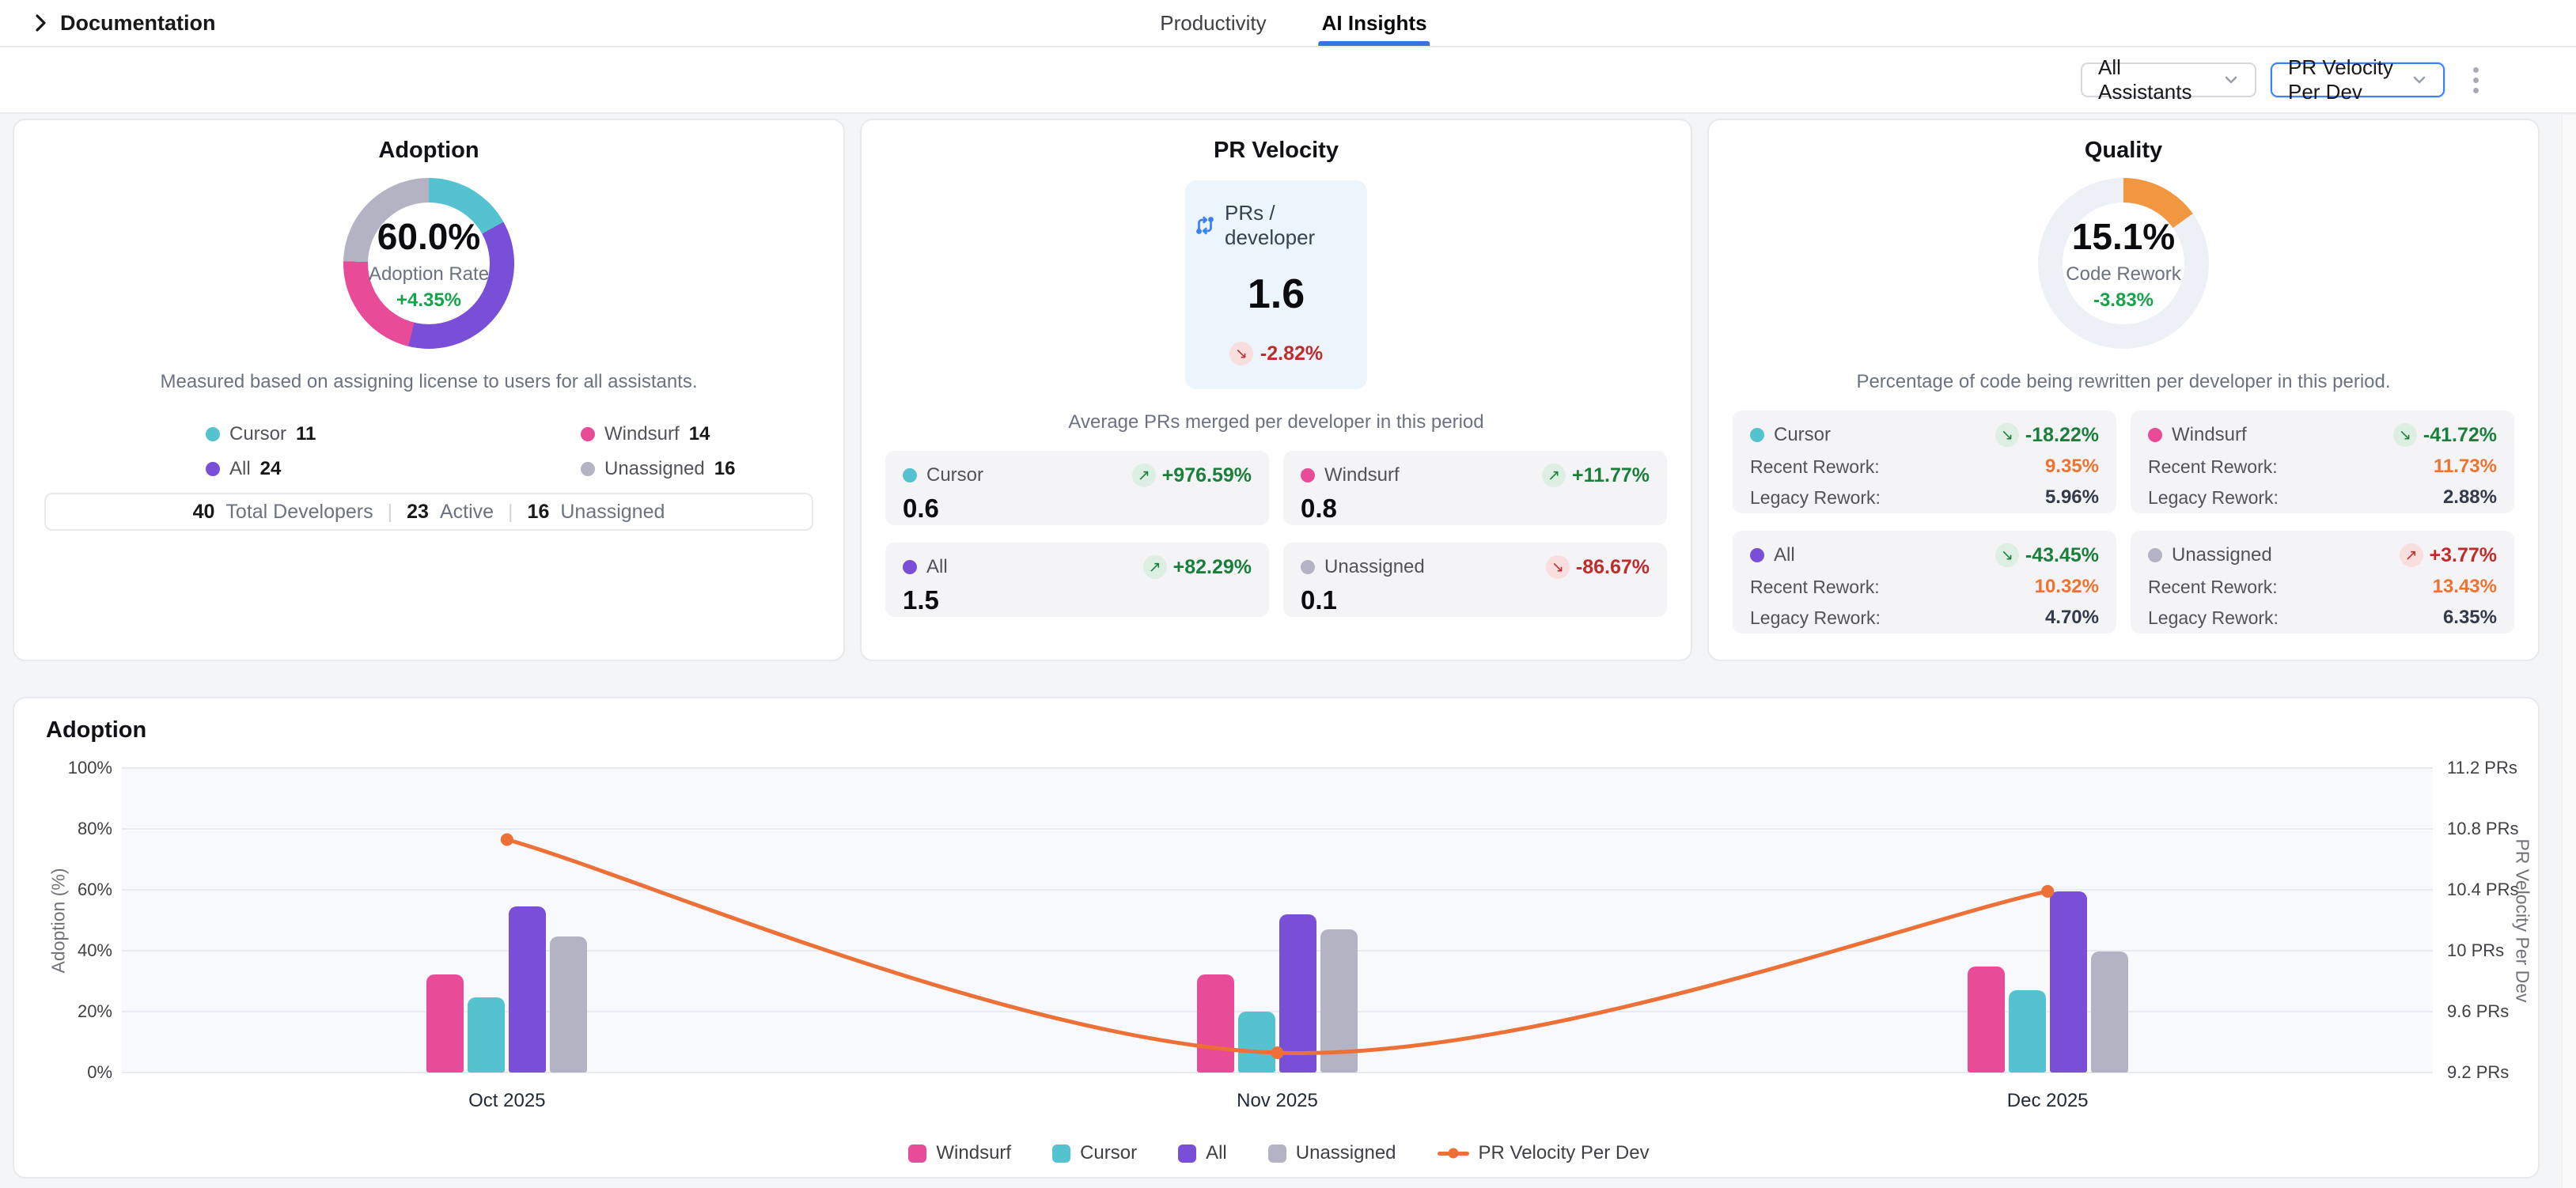 This screenshot has height=1188, width=2576. Describe the element at coordinates (1256, 1042) in the screenshot. I see `chart-bar-cursor-nov-2025` at that location.